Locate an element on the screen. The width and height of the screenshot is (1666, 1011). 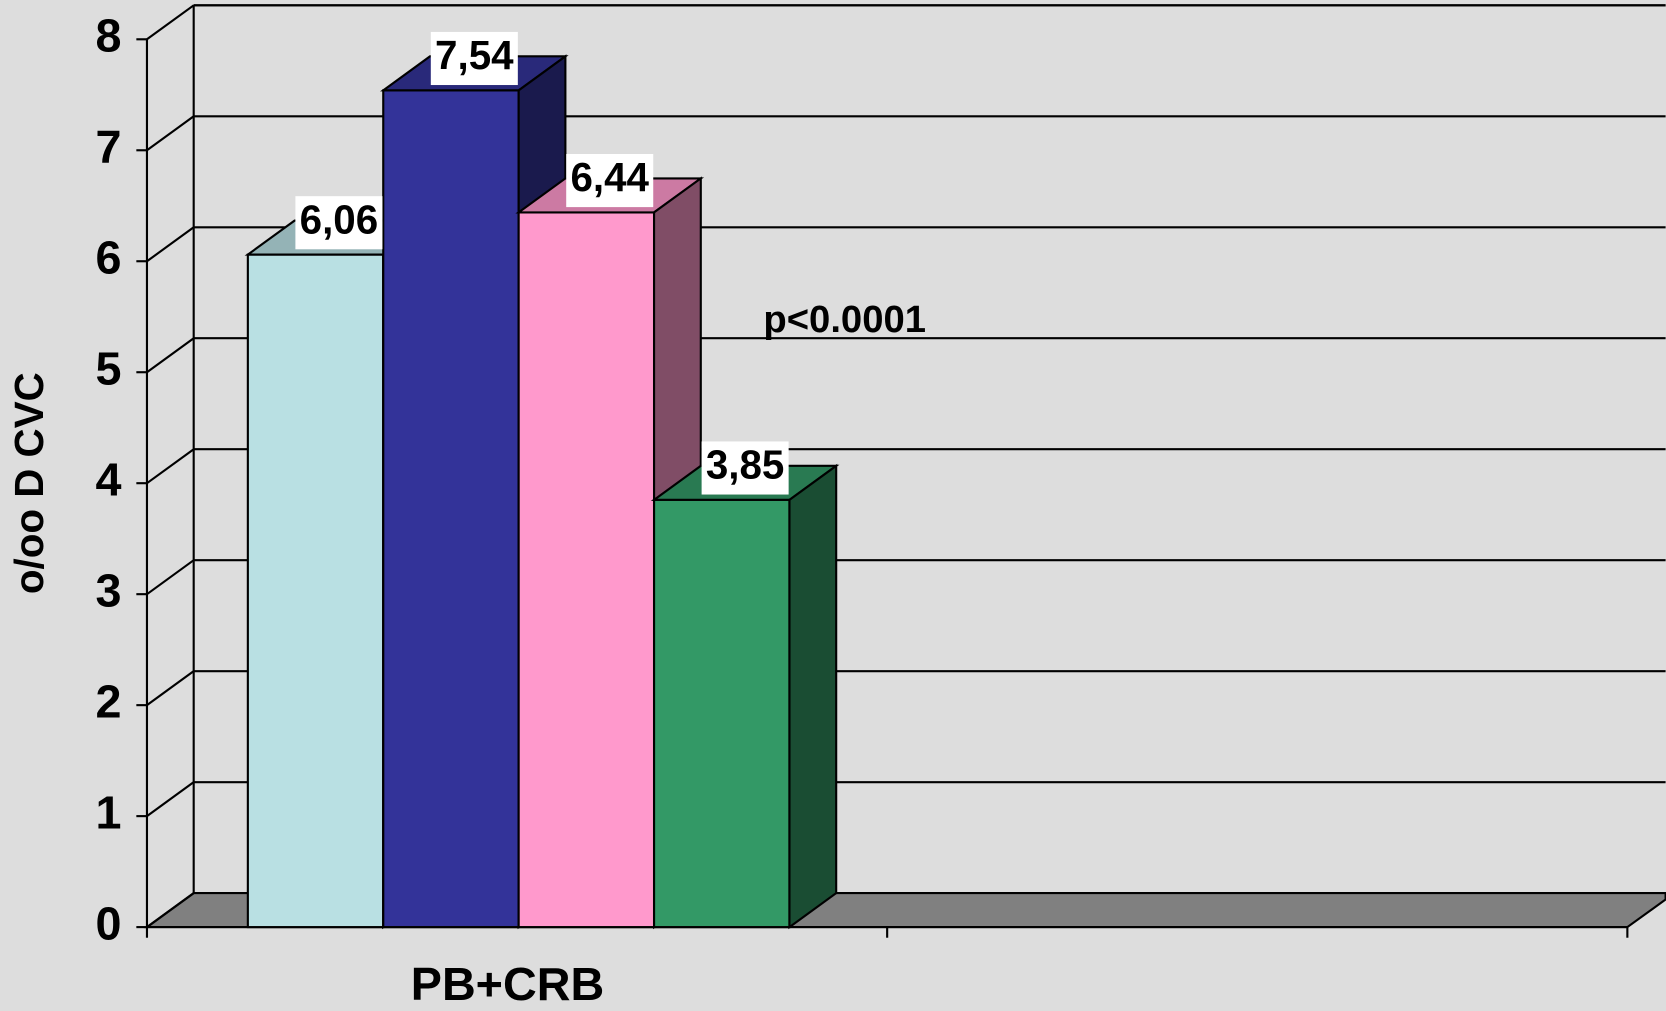
y-tick-label: 2 is located at coordinates (108, 701).